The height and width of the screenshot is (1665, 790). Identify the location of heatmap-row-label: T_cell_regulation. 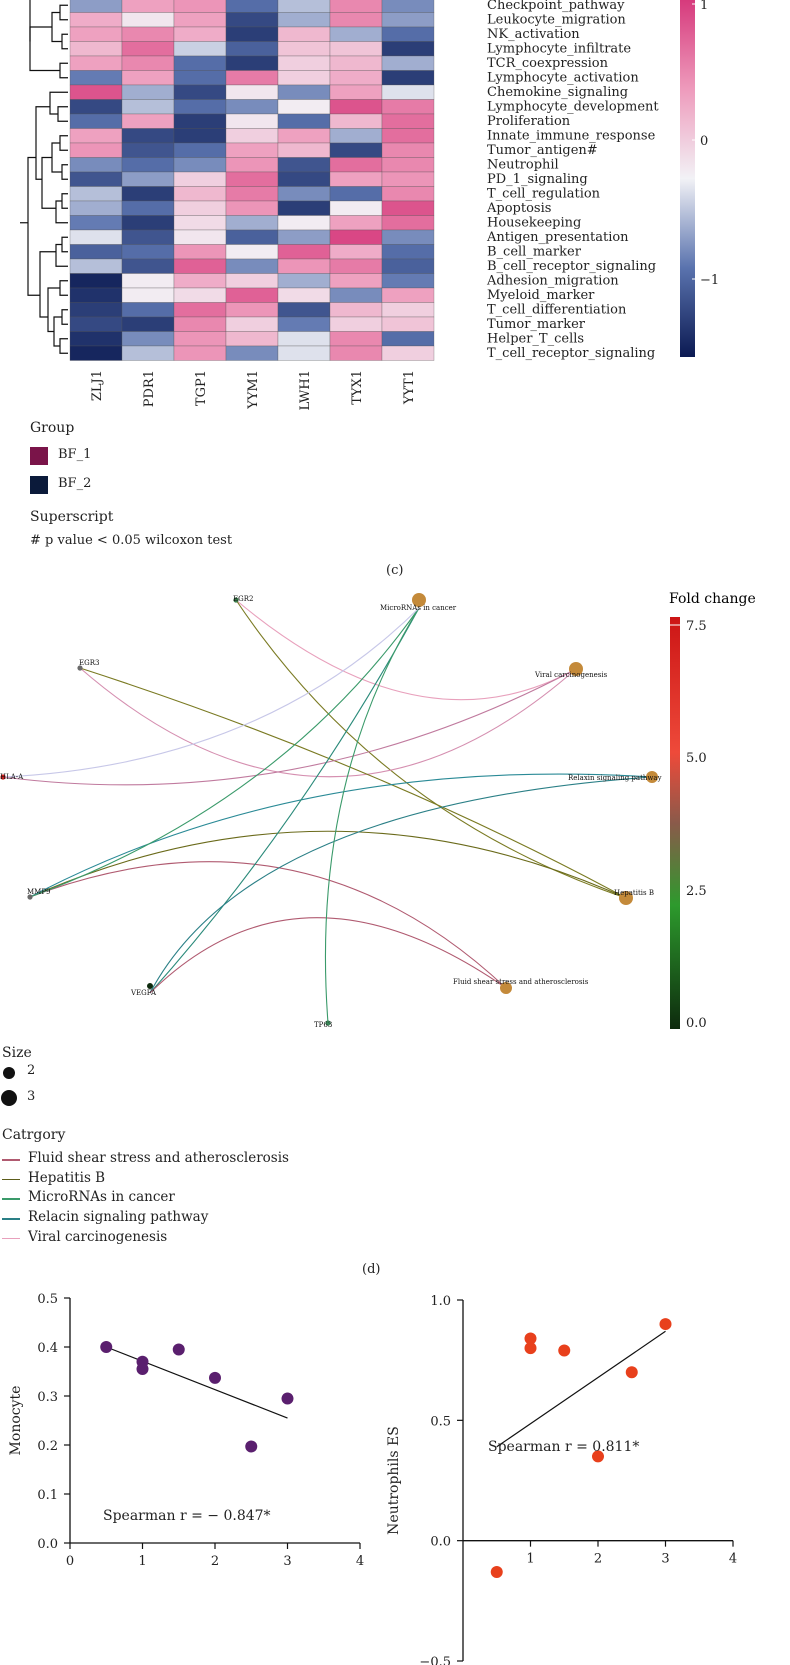
(544, 194).